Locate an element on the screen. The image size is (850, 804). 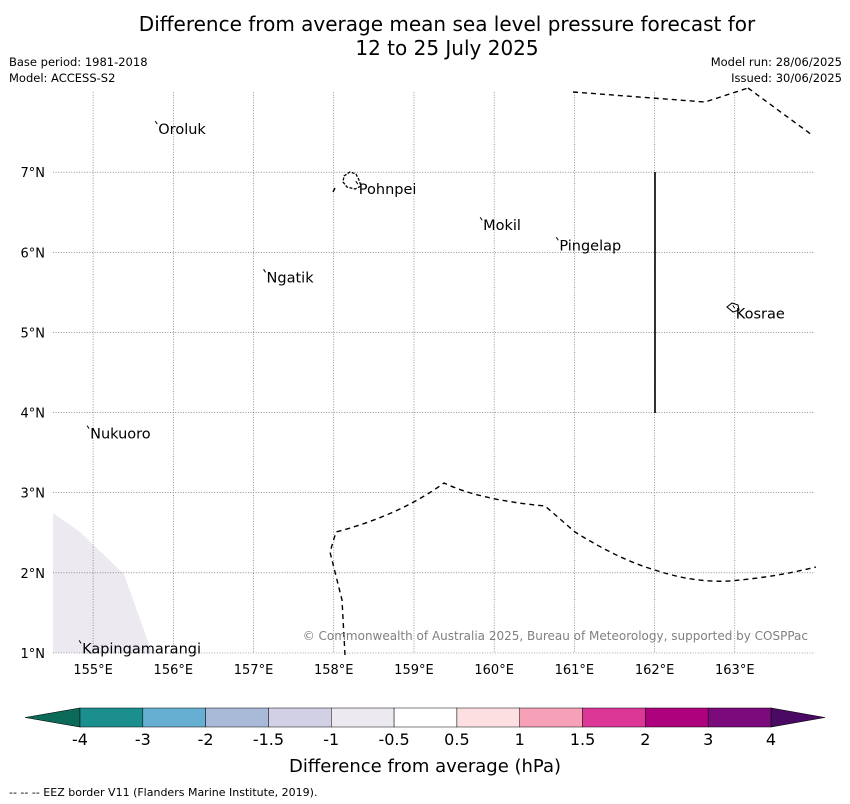
model-info: Base period: 1981-2018 Model: ACCESS-S2 is located at coordinates (78, 70).